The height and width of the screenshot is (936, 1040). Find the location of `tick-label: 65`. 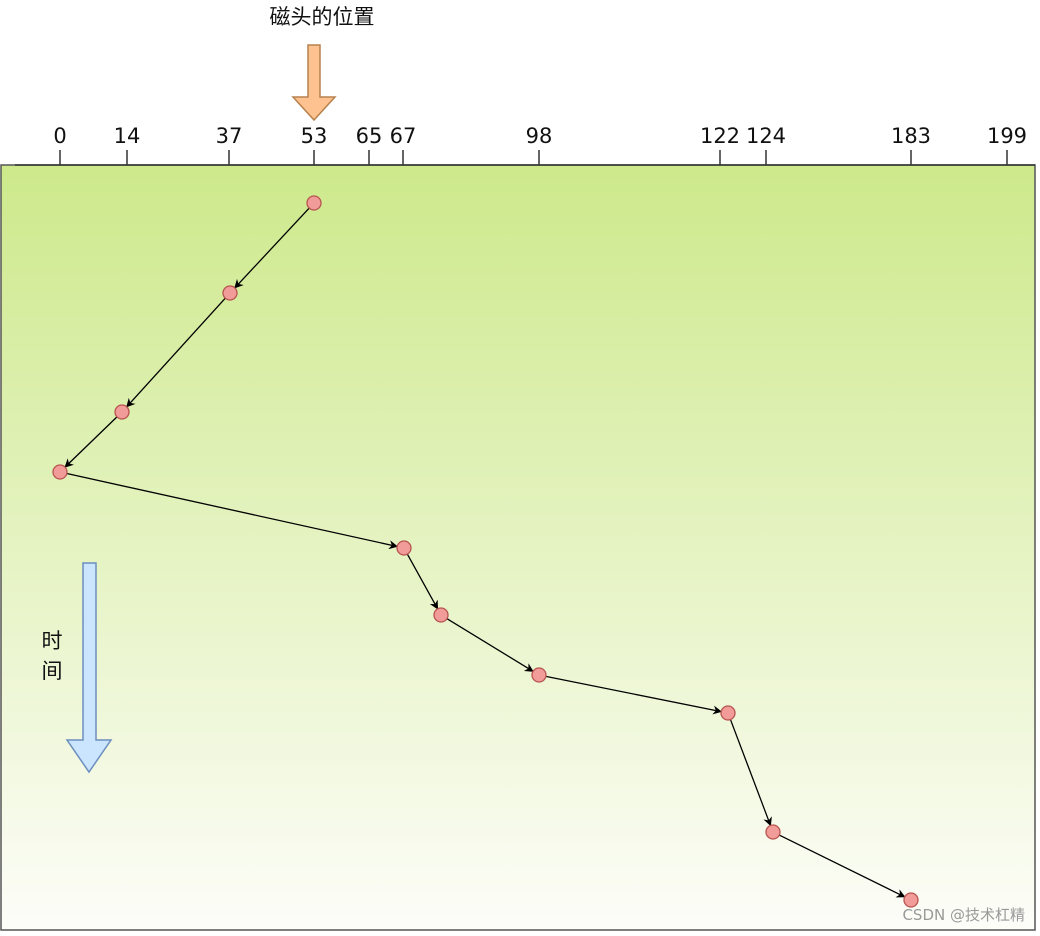

tick-label: 65 is located at coordinates (369, 136).